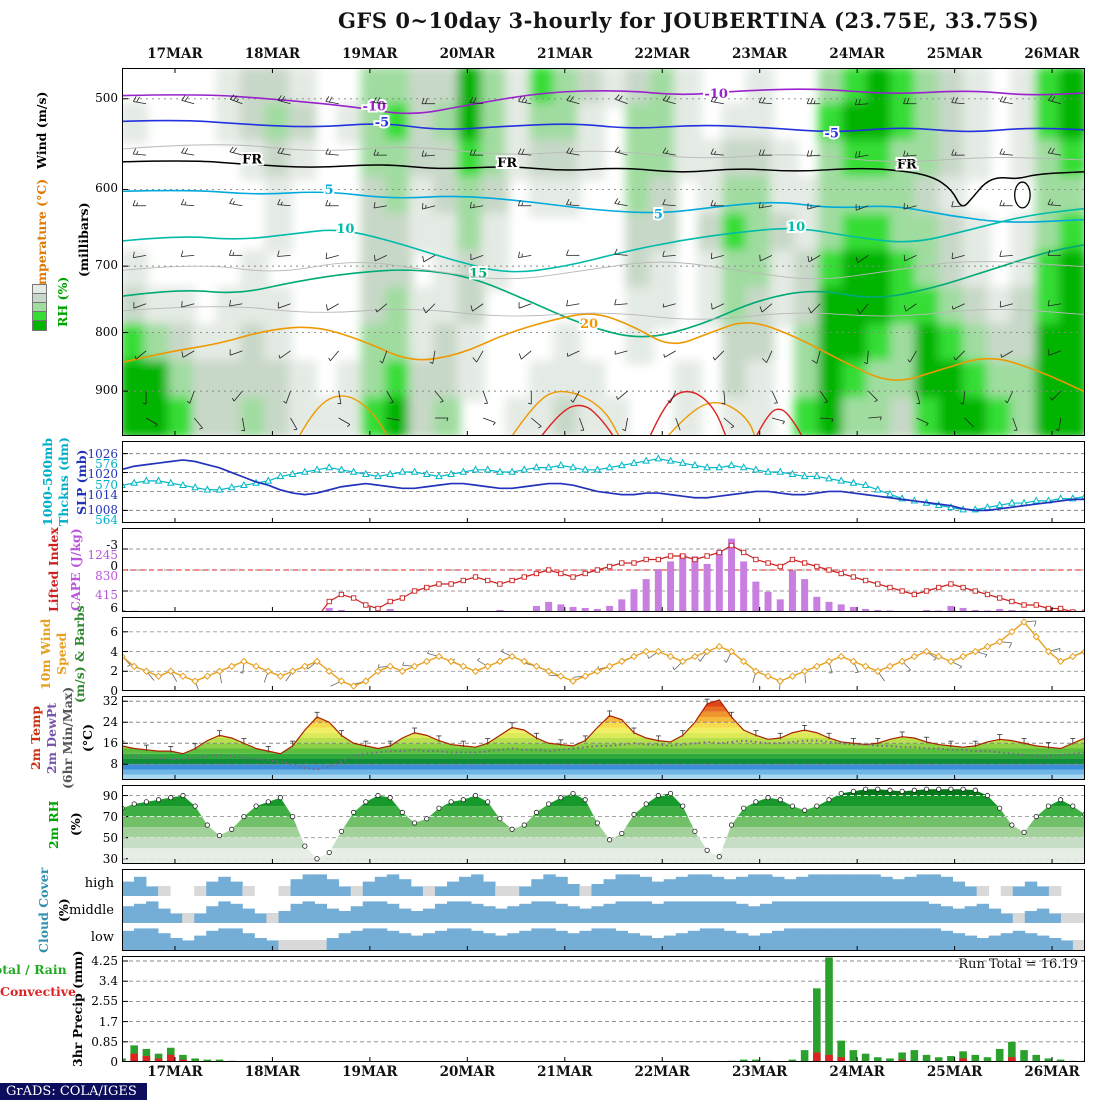 The height and width of the screenshot is (1100, 1100). Describe the element at coordinates (114, 651) in the screenshot. I see `wind-tick-label: 4` at that location.